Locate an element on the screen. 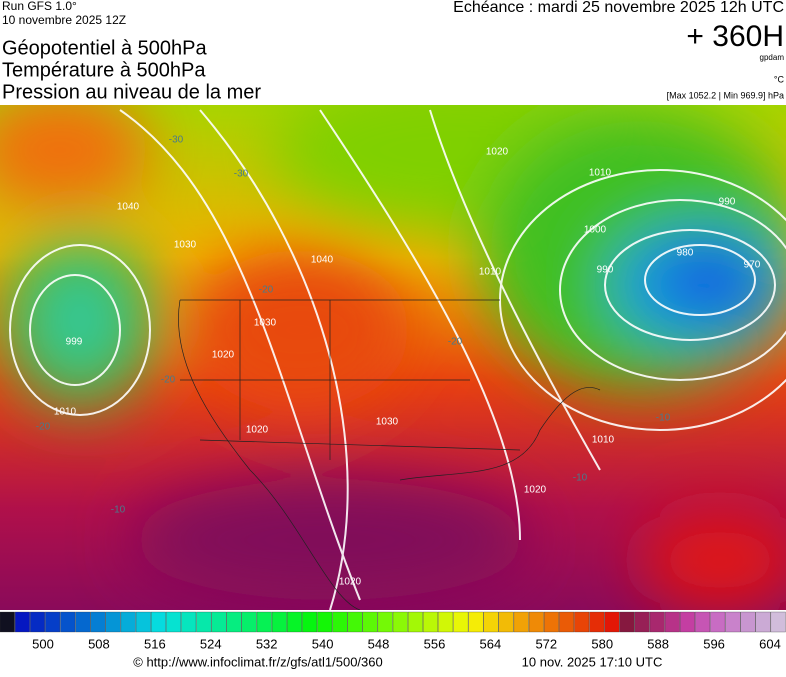 The width and height of the screenshot is (786, 677). title: Température à 500hPa is located at coordinates (104, 70).